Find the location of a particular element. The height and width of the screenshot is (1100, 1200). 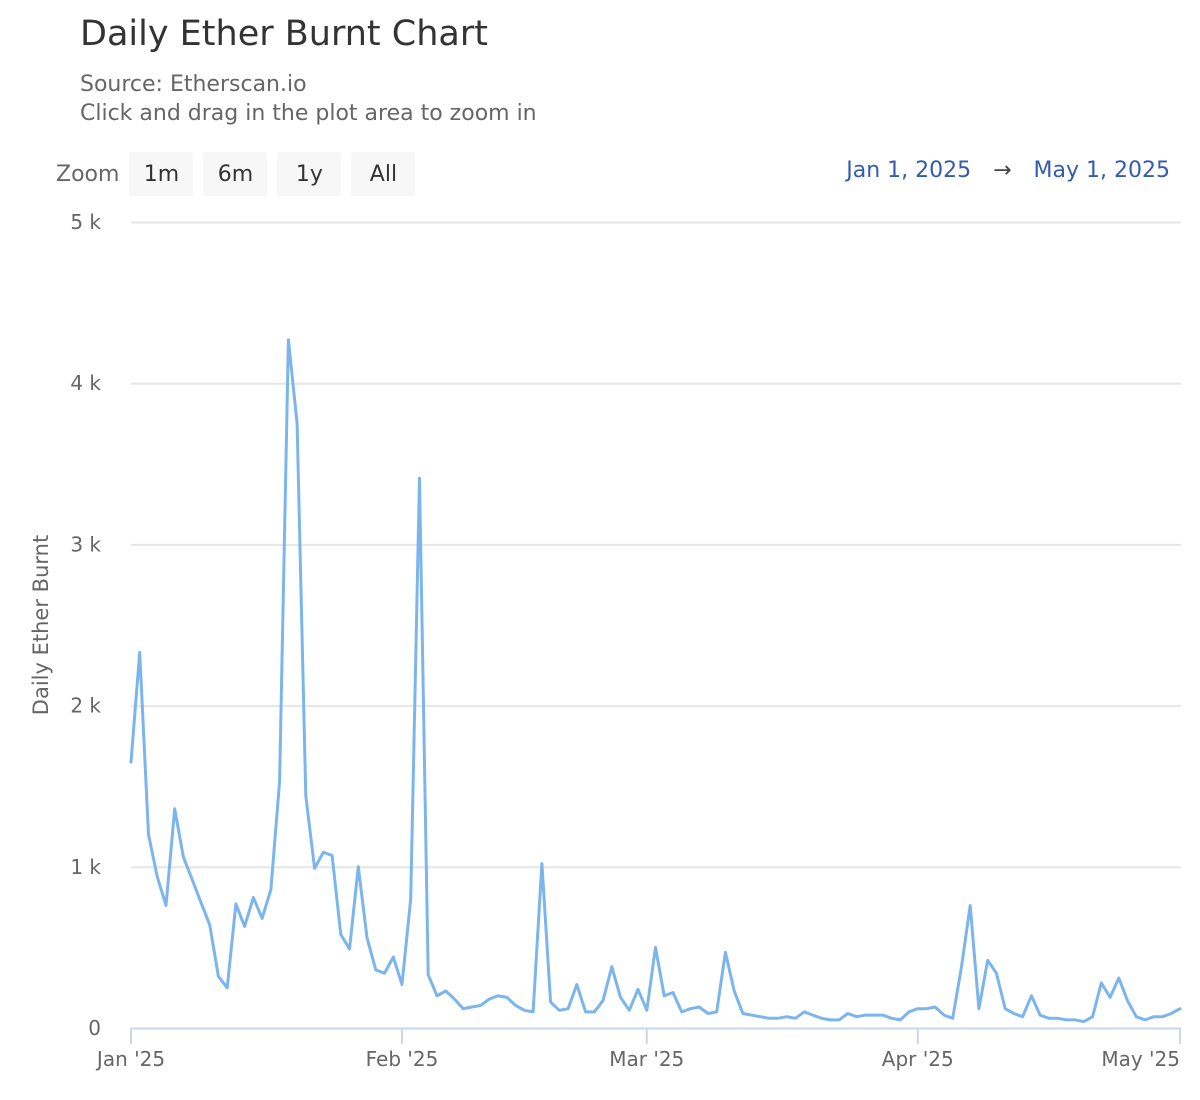

range-to-input: May 1, 2025 is located at coordinates (1101, 170).